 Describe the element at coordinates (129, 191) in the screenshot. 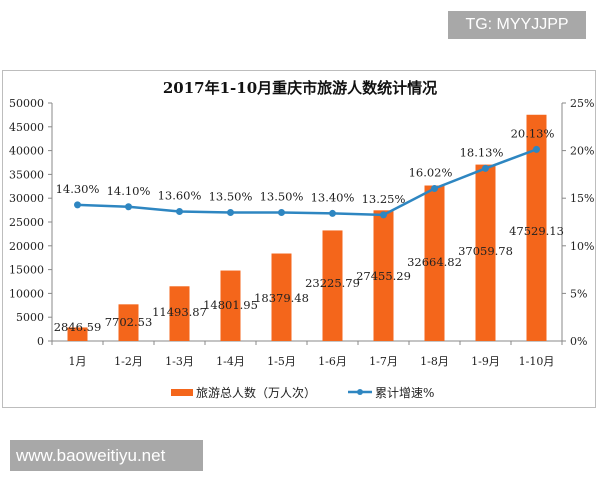

I see `line-data-label: 14.10%` at that location.